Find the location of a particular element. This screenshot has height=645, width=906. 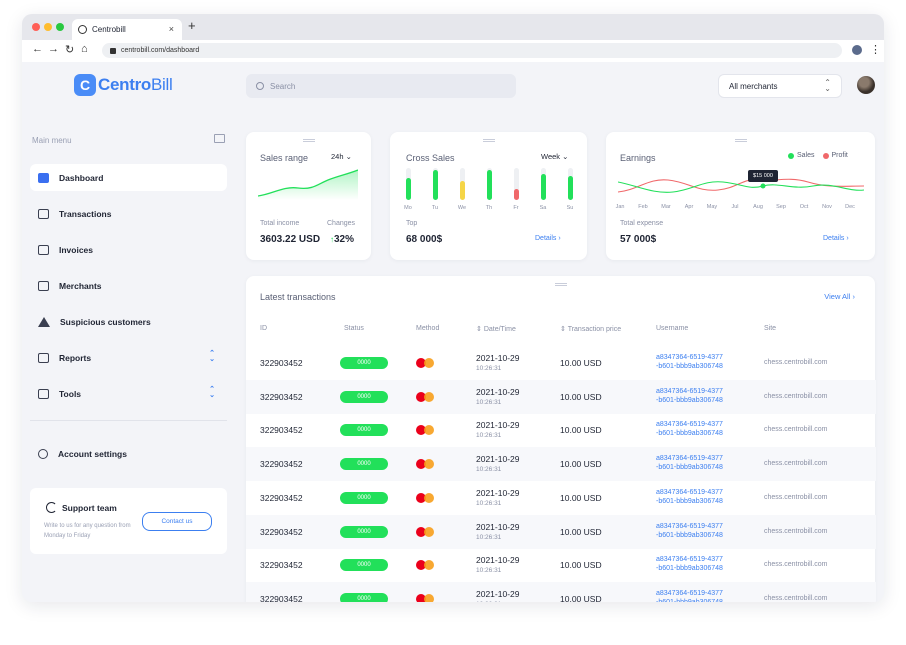

legend-sales: Sales is located at coordinates (806, 155).